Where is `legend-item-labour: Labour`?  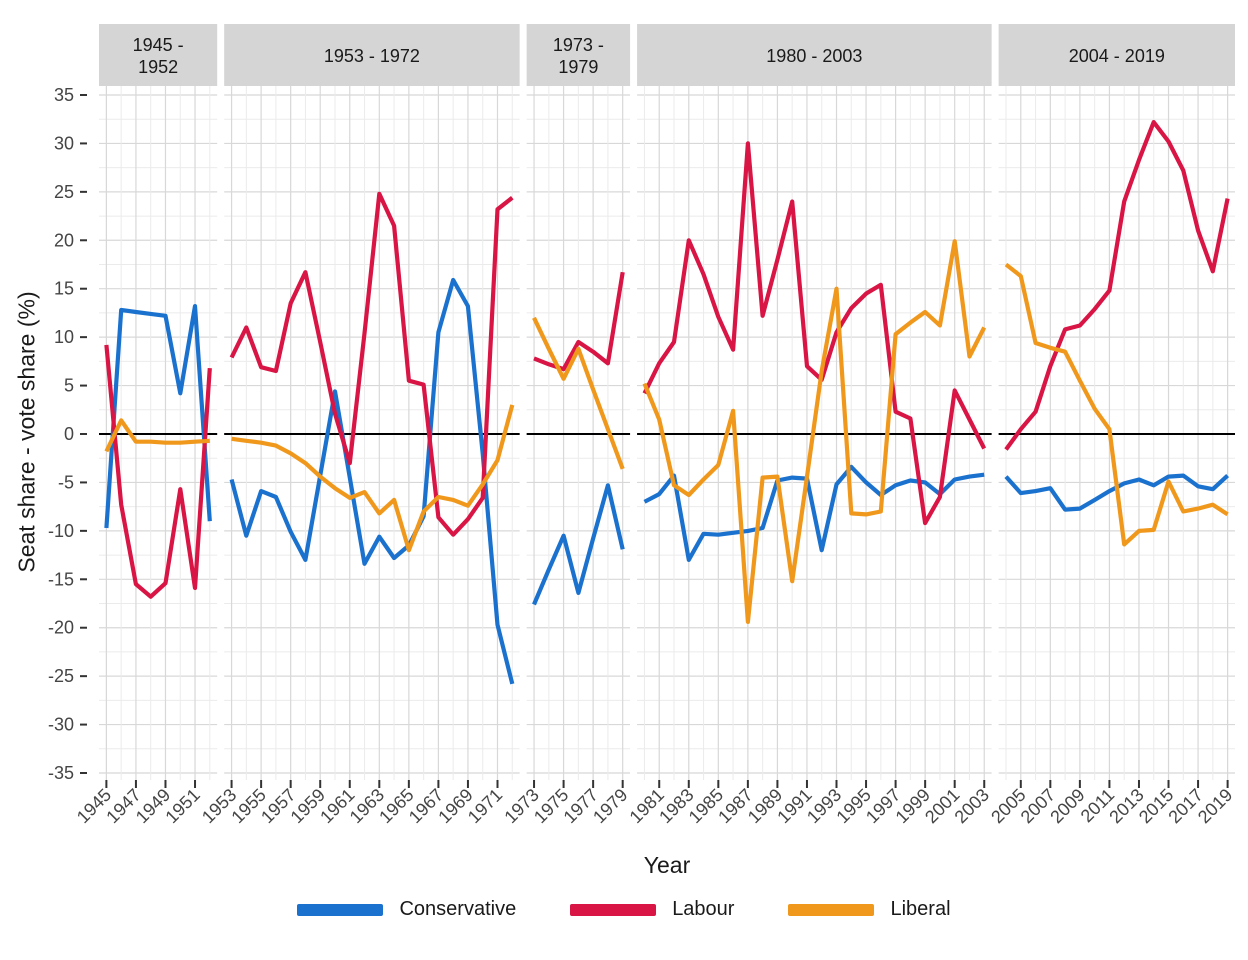
legend-item-labour: Labour is located at coordinates (652, 909).